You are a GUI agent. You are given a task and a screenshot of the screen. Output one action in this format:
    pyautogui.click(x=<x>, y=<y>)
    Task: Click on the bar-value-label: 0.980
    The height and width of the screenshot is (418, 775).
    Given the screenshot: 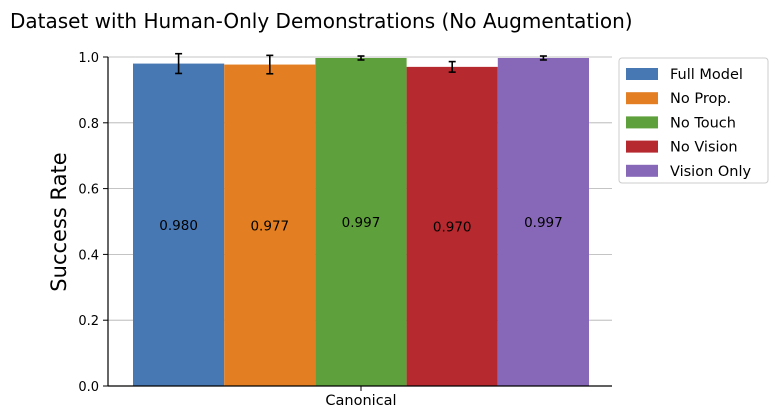 What is the action you would take?
    pyautogui.click(x=178, y=226)
    